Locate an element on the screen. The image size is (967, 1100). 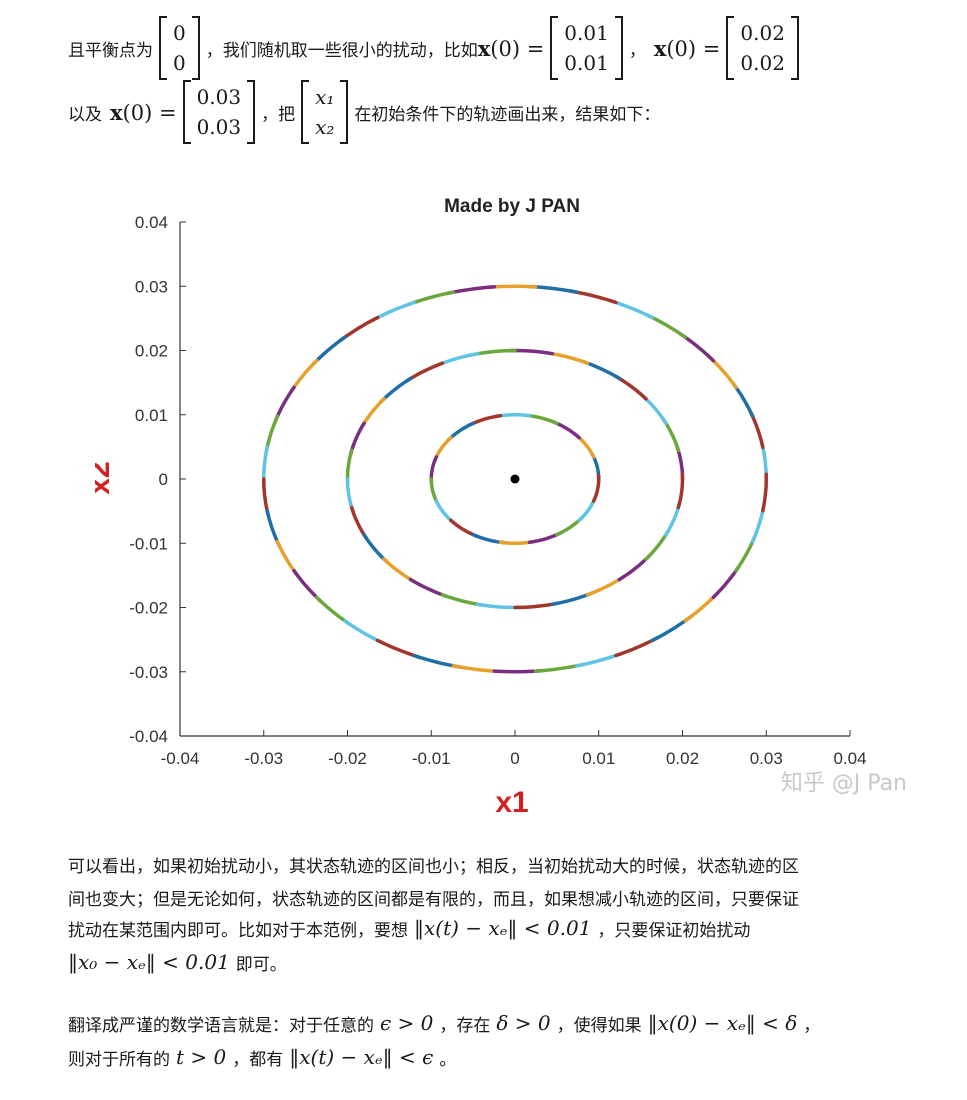
y-tick-label: 0 is located at coordinates (163, 479).